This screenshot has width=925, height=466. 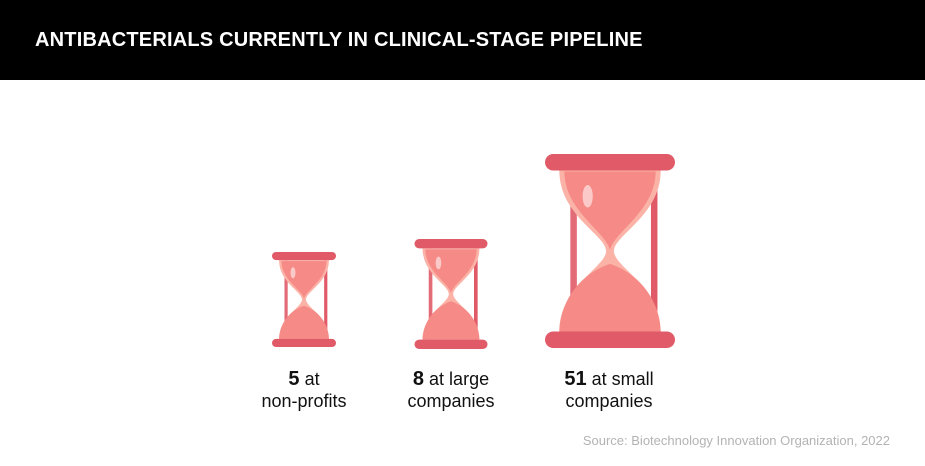 I want to click on item-text: non-profits, so click(x=304, y=401).